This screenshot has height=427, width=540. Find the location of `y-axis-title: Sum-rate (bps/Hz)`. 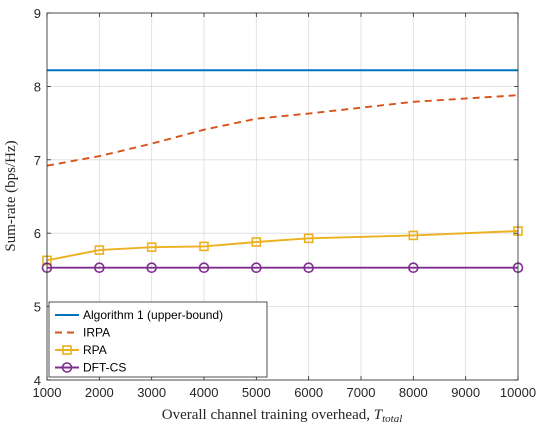

y-axis-title: Sum-rate (bps/Hz) is located at coordinates (11, 195).